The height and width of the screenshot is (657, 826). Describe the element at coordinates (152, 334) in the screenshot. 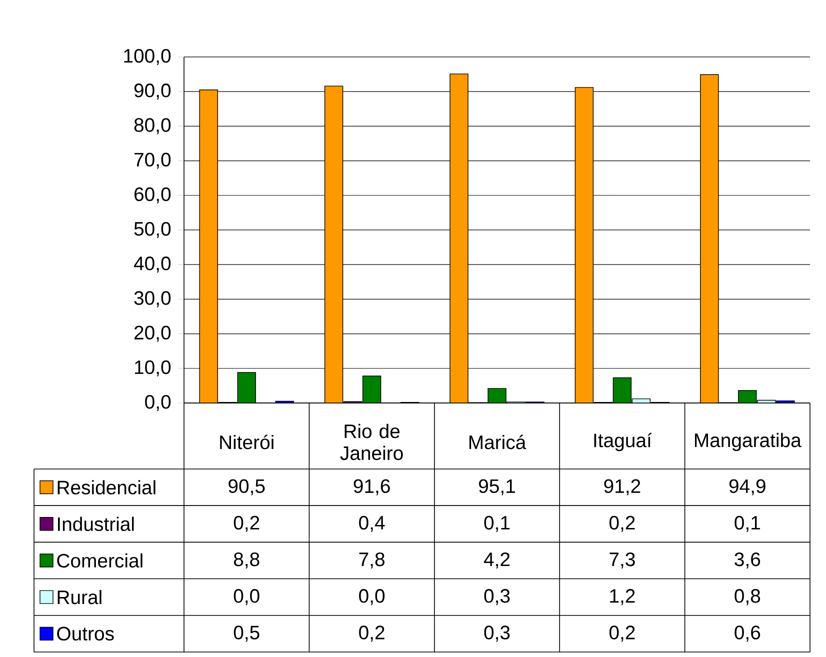

I see `y-tick-label: 20,0` at that location.